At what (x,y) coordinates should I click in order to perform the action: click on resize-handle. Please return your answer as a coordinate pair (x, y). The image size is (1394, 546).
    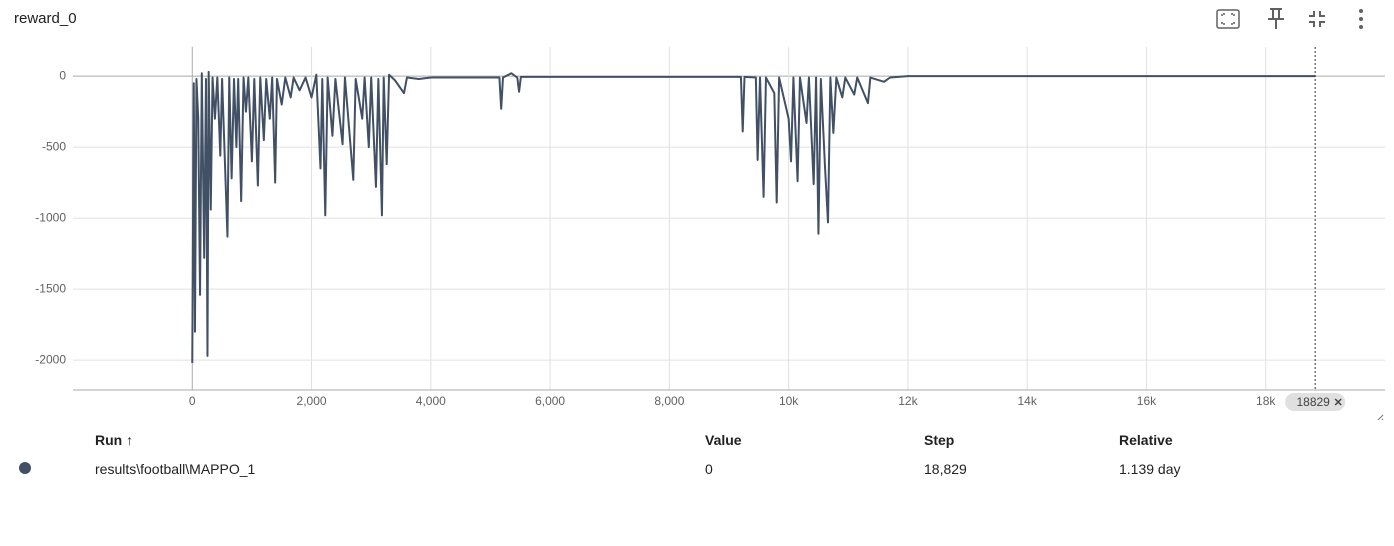
    Looking at the image, I should click on (1380, 417).